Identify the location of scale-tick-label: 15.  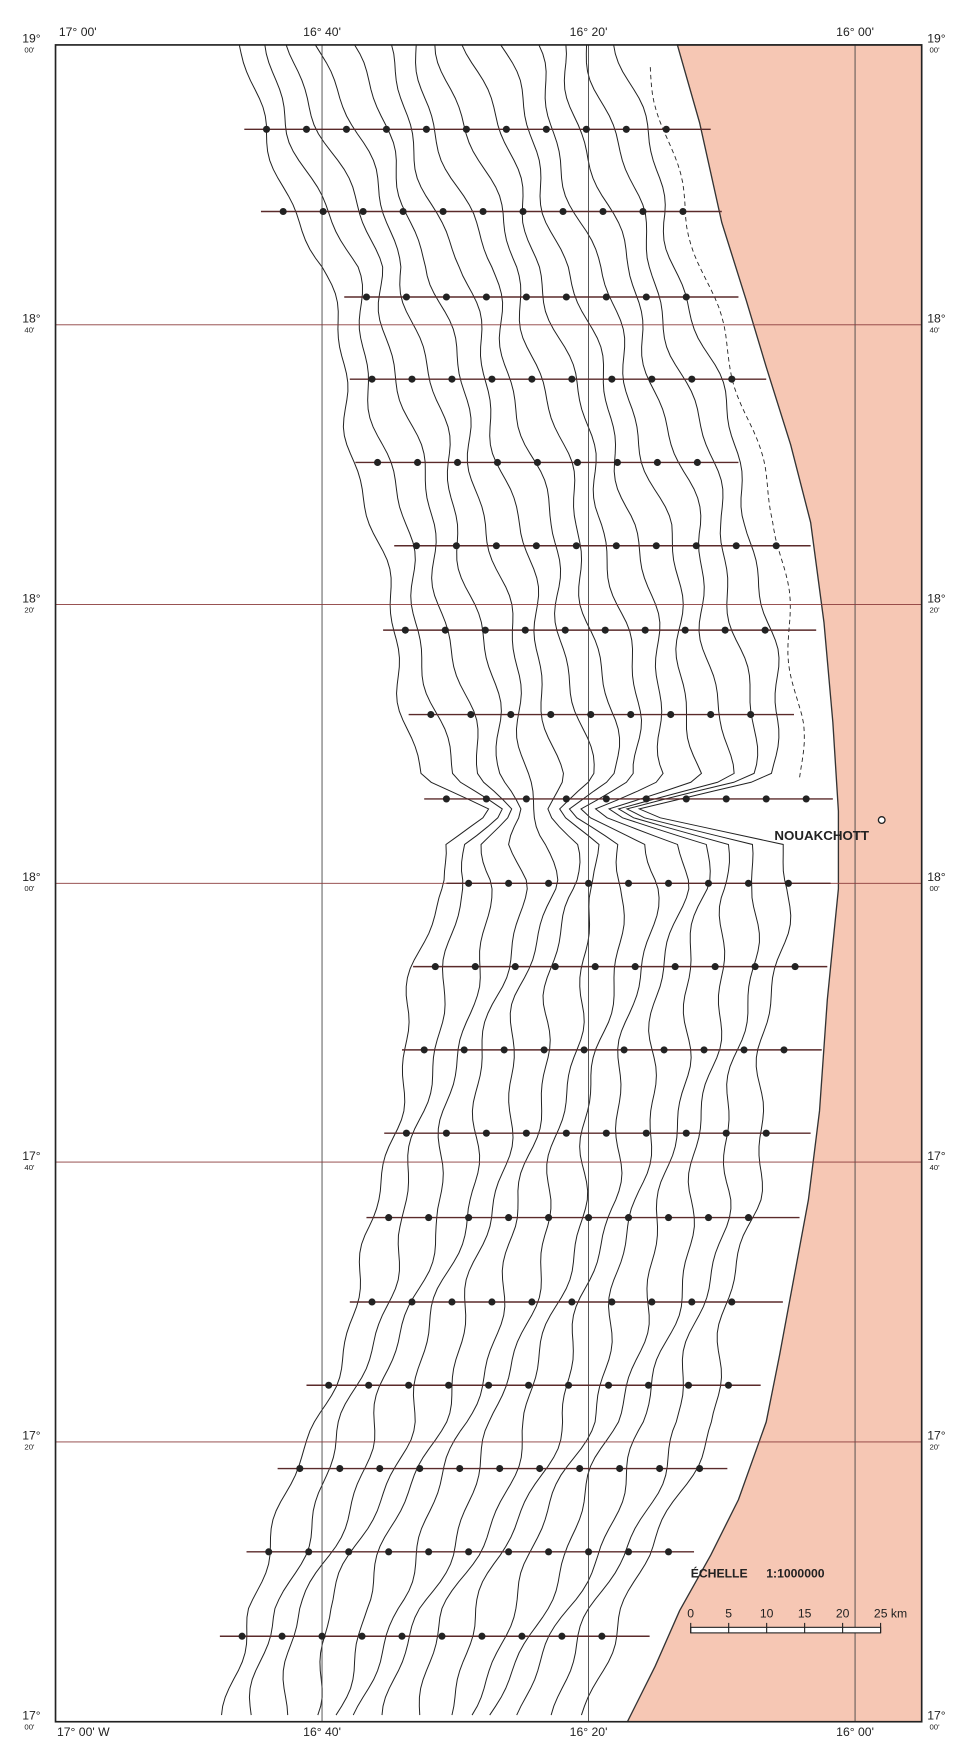
(805, 1613).